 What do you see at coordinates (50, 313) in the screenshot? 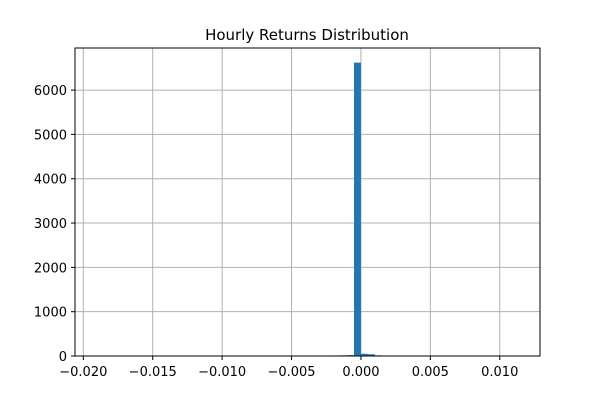
I see `y-tick-label: 1000` at bounding box center [50, 313].